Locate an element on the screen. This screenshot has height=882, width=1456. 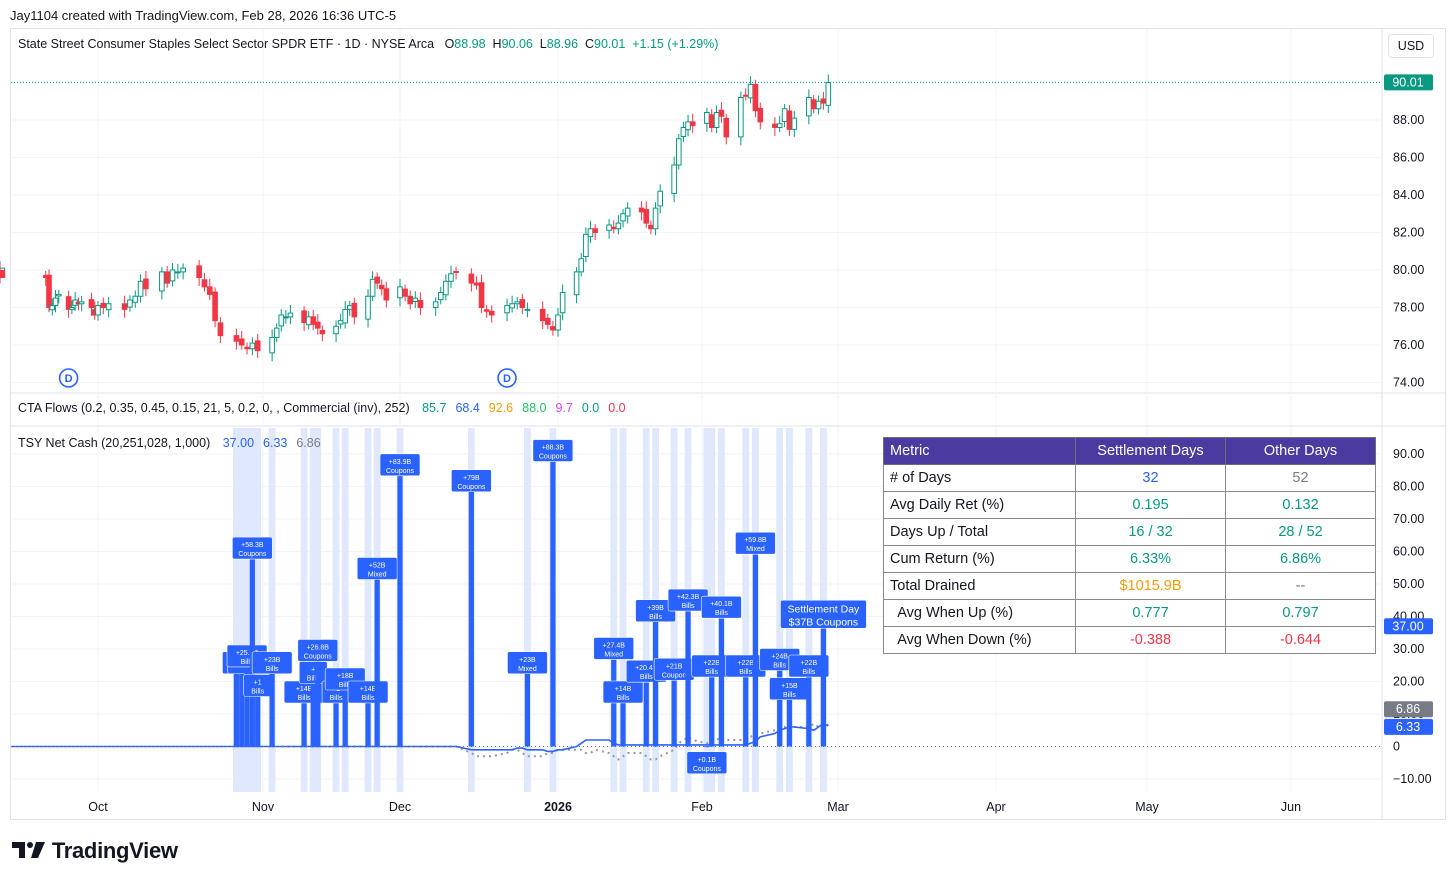
x-tick-label: Mar is located at coordinates (838, 807).